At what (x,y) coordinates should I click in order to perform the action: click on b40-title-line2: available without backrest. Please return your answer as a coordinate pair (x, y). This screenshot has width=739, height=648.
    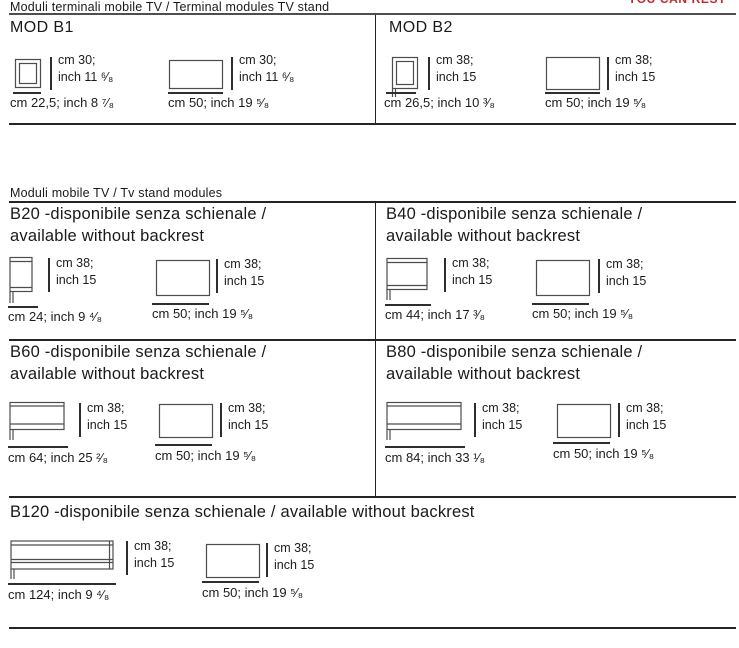
    Looking at the image, I should click on (483, 236).